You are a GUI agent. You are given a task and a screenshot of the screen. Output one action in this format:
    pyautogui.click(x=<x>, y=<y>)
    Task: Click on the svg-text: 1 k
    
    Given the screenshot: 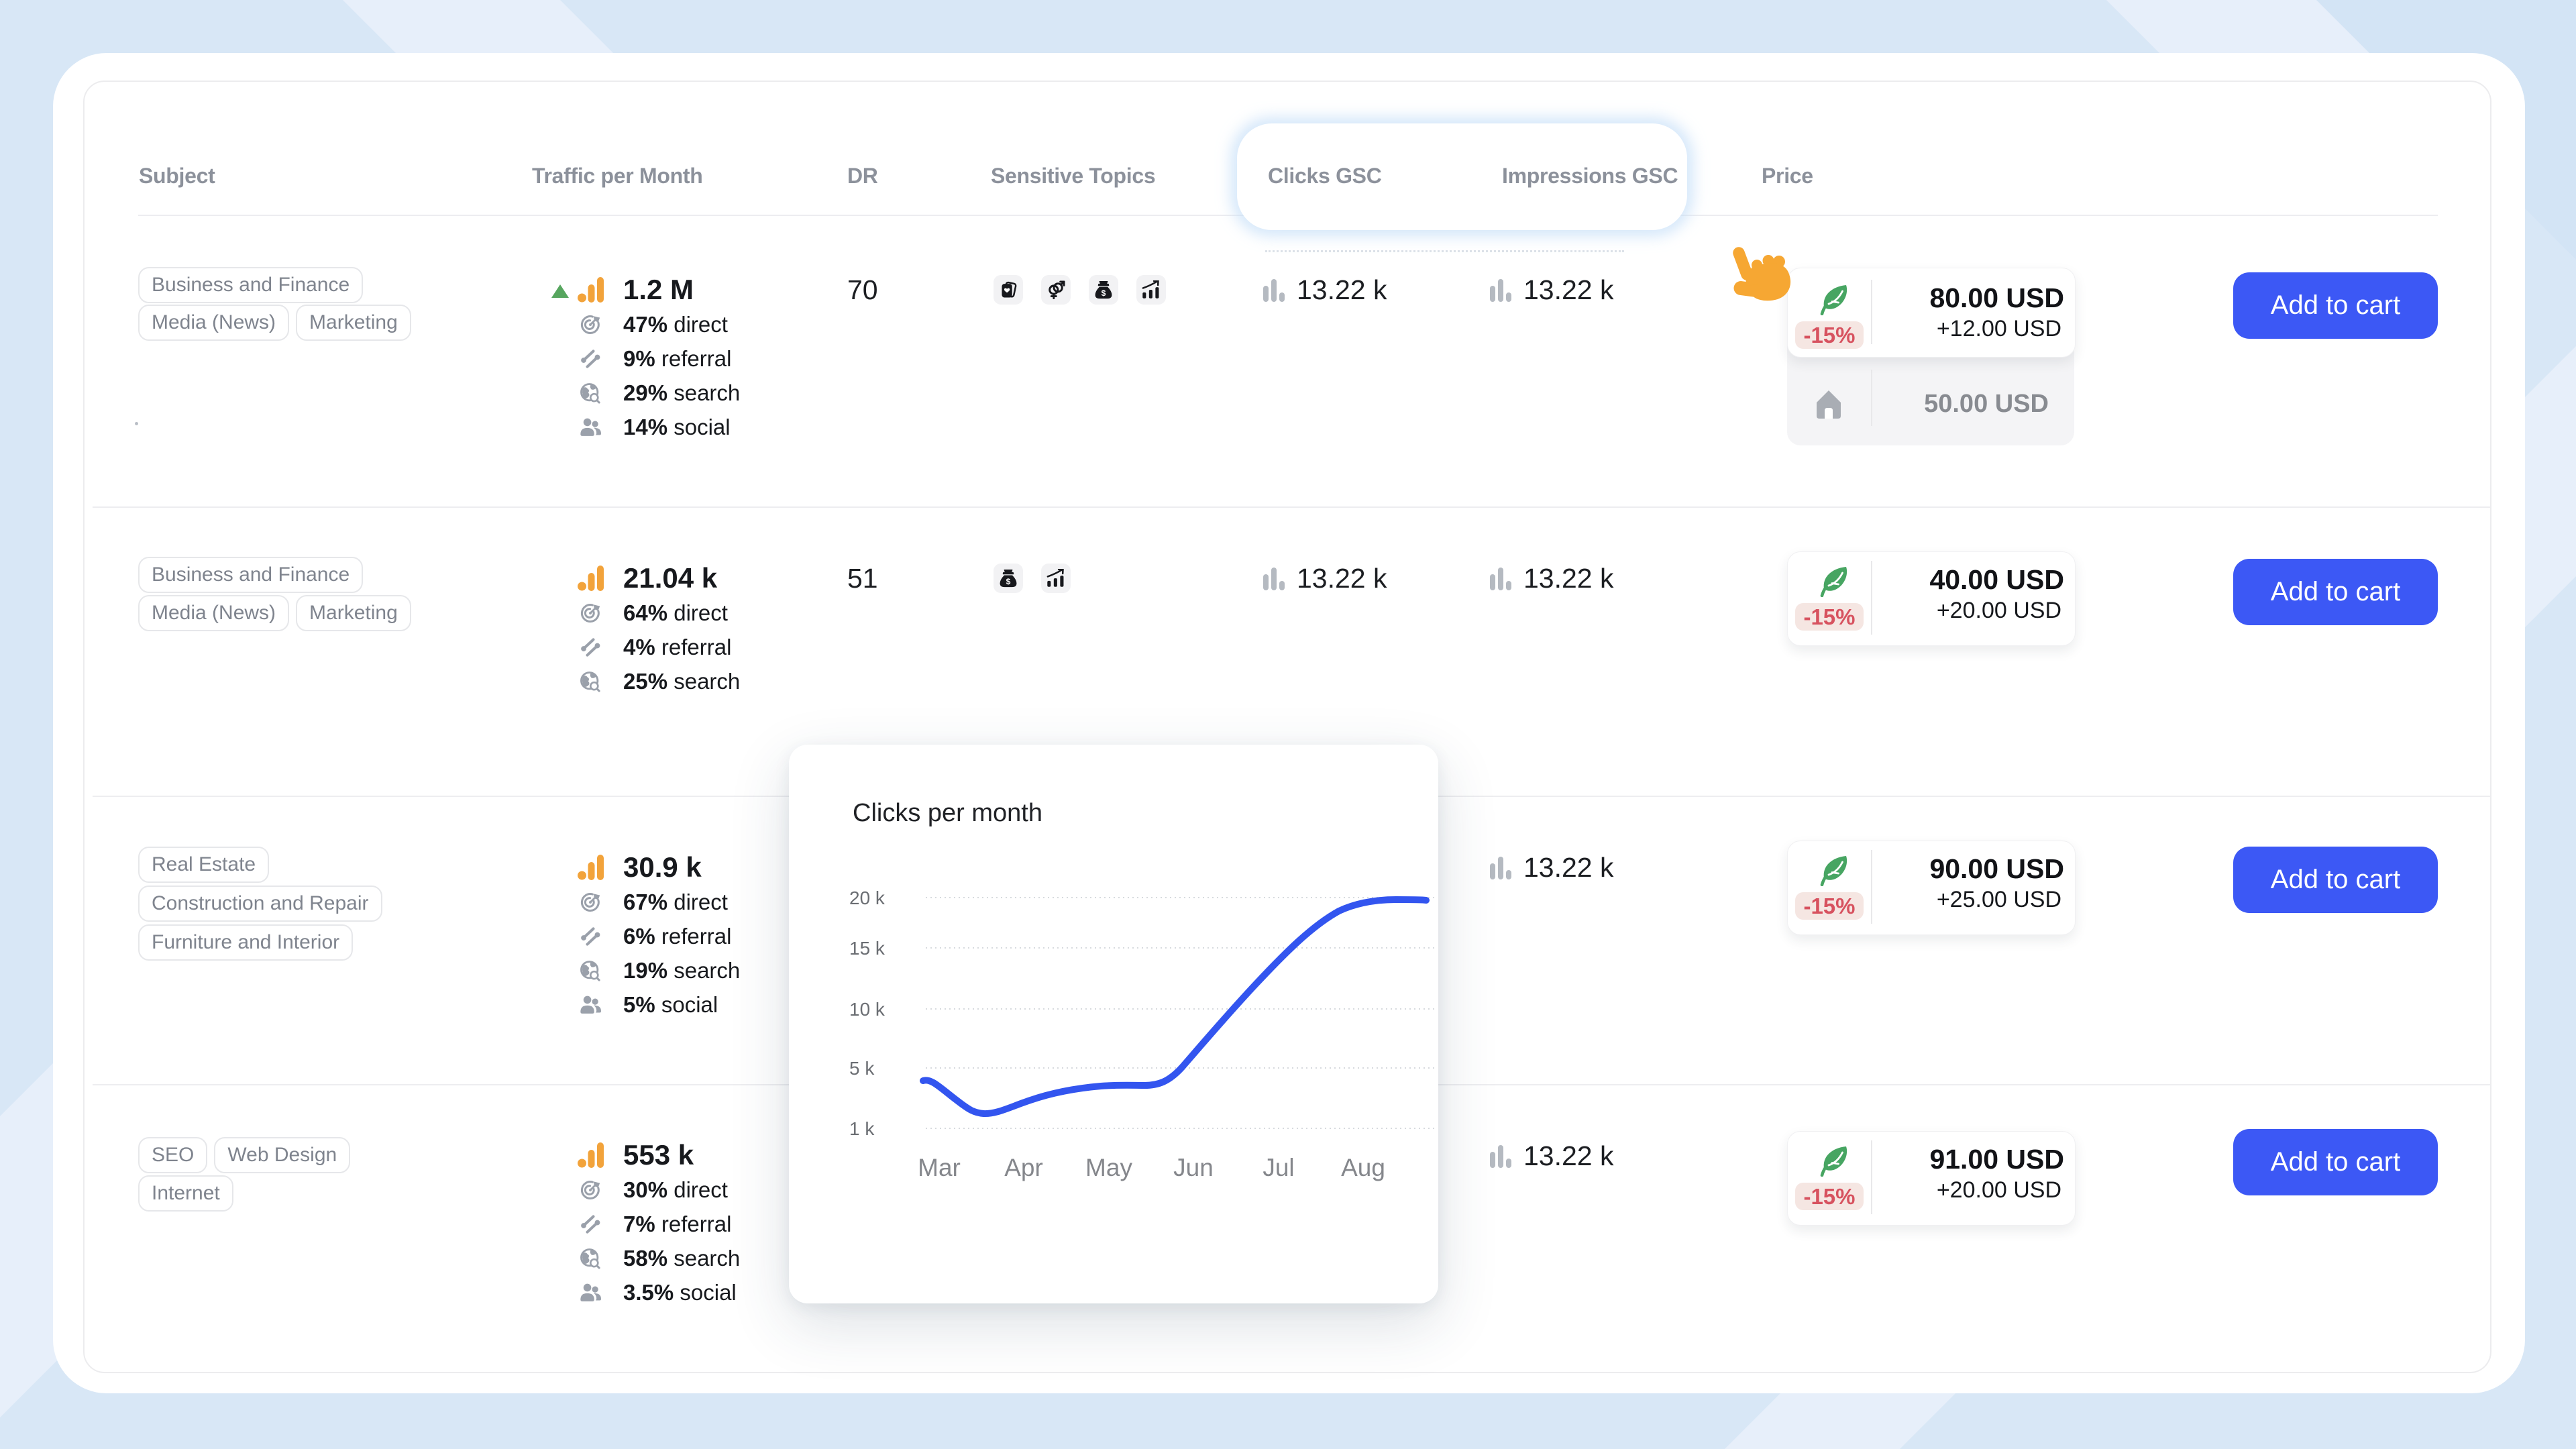 What is the action you would take?
    pyautogui.click(x=862, y=1128)
    